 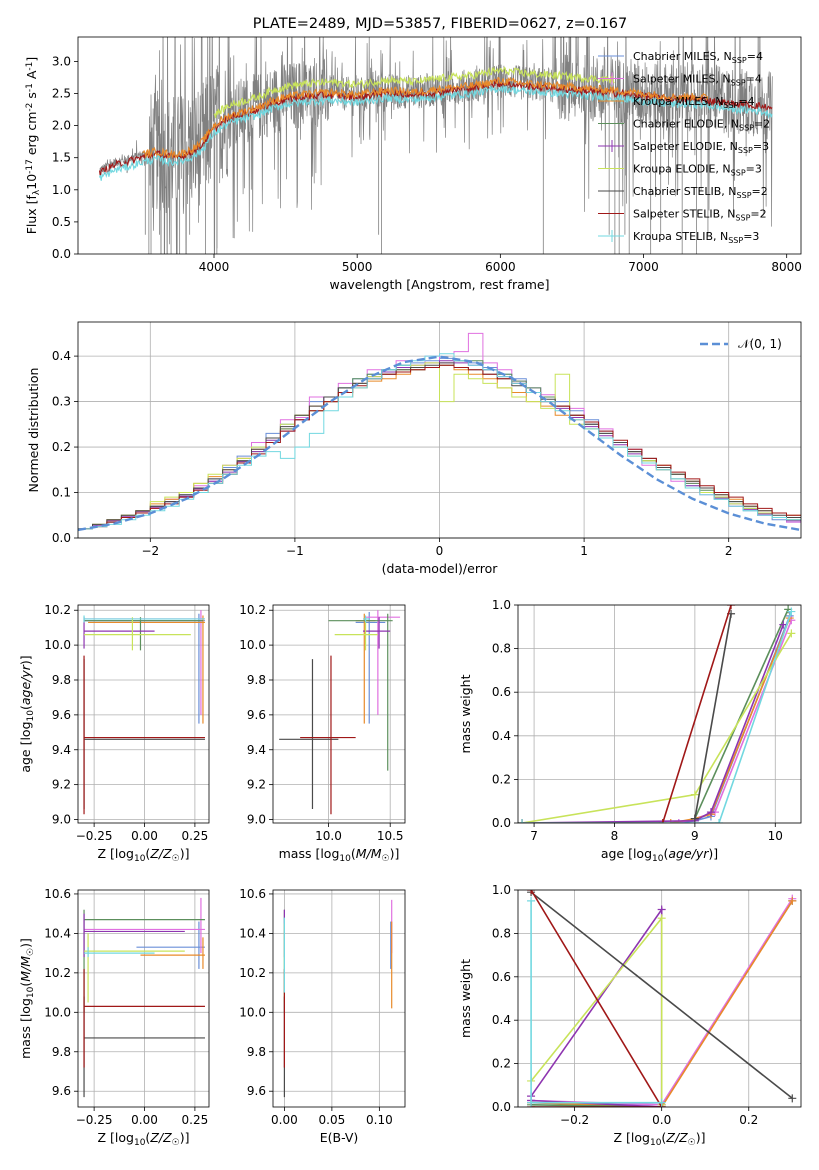 I want to click on y-tick-label: 0.1, so click(x=61, y=493).